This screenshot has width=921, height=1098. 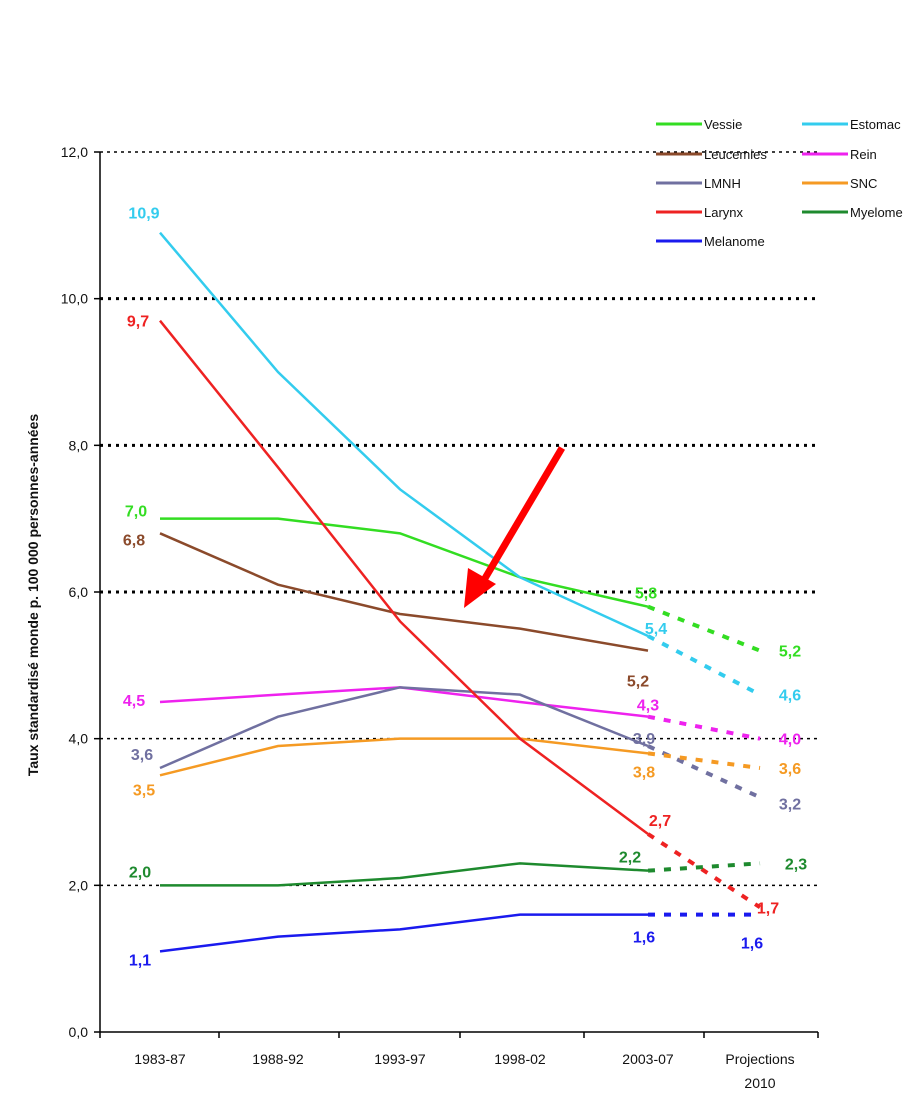 What do you see at coordinates (790, 740) in the screenshot?
I see `data-label-rein: 4,0` at bounding box center [790, 740].